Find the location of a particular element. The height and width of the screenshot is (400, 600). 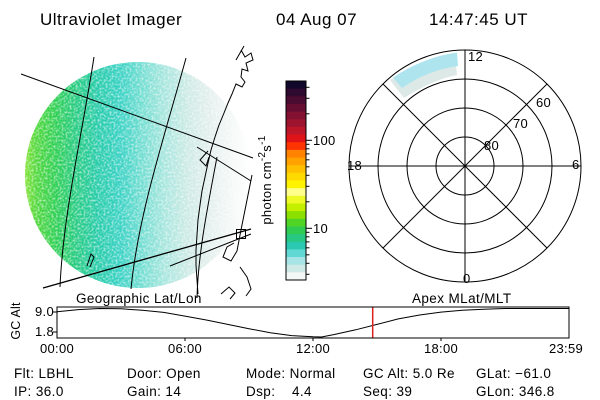

mlt-label-12: 12 is located at coordinates (475, 56).